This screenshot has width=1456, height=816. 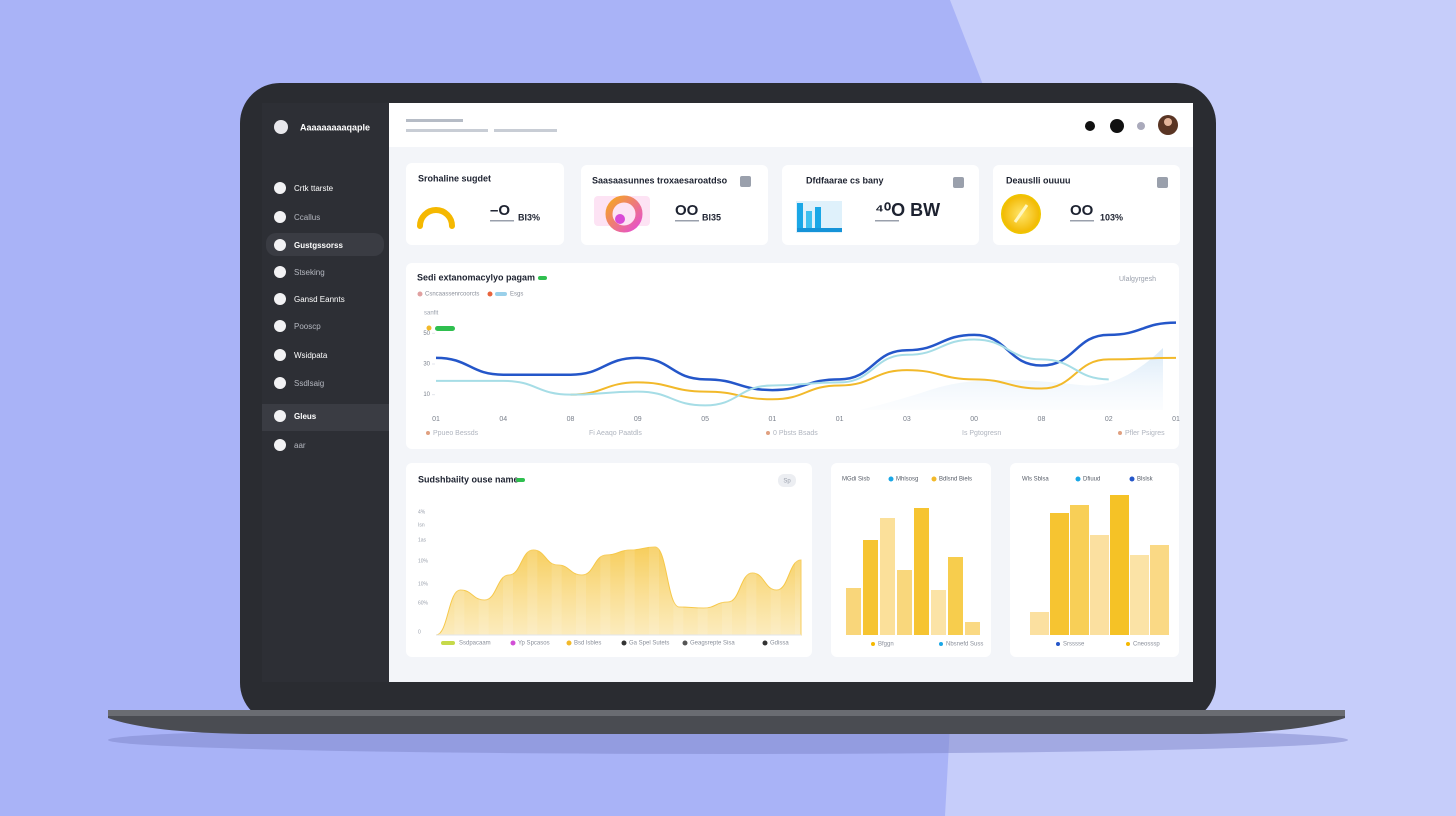 What do you see at coordinates (422, 540) in the screenshot?
I see `y-label: 1as` at bounding box center [422, 540].